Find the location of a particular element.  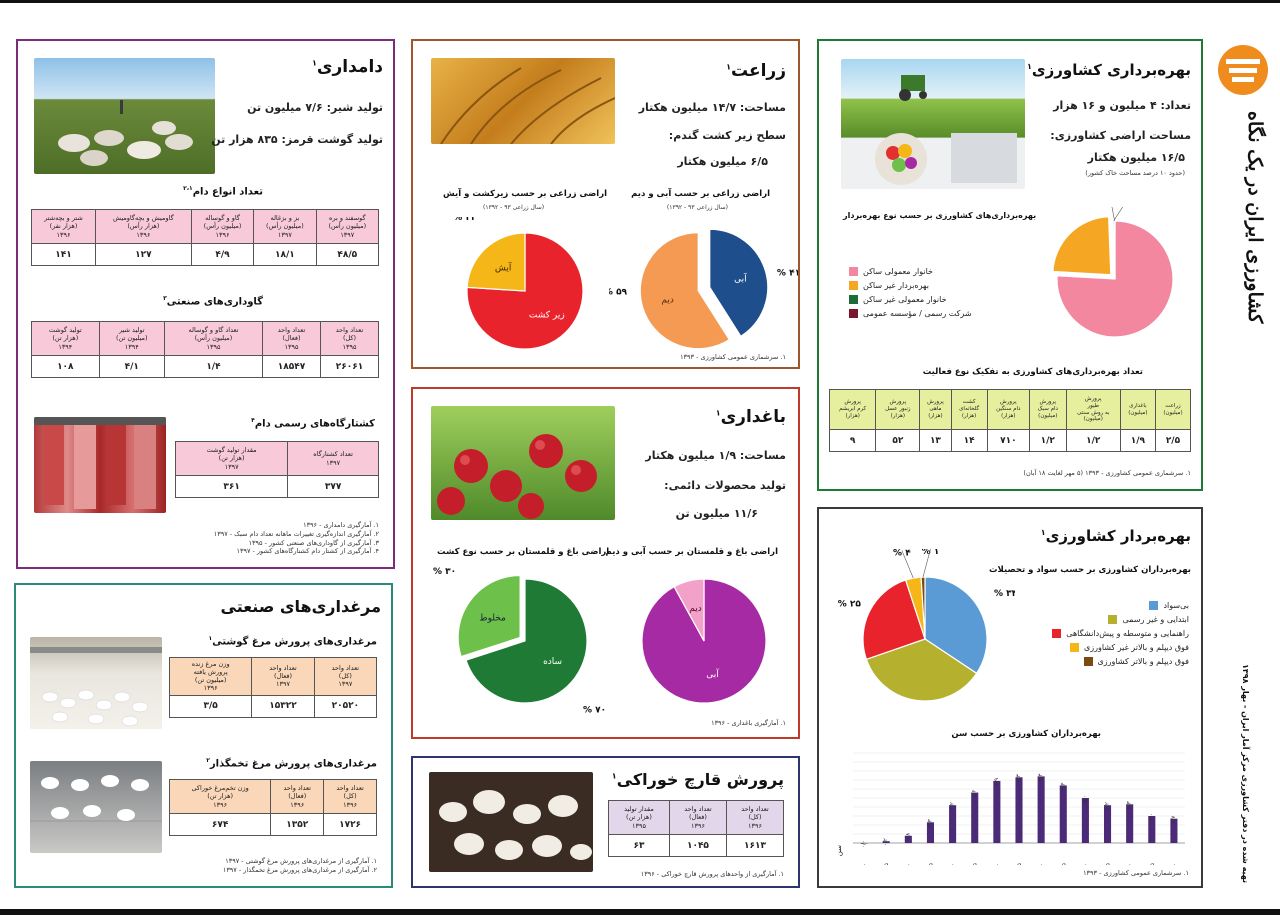

broiler-title-sup: ۱ is located at coordinates (210, 638).